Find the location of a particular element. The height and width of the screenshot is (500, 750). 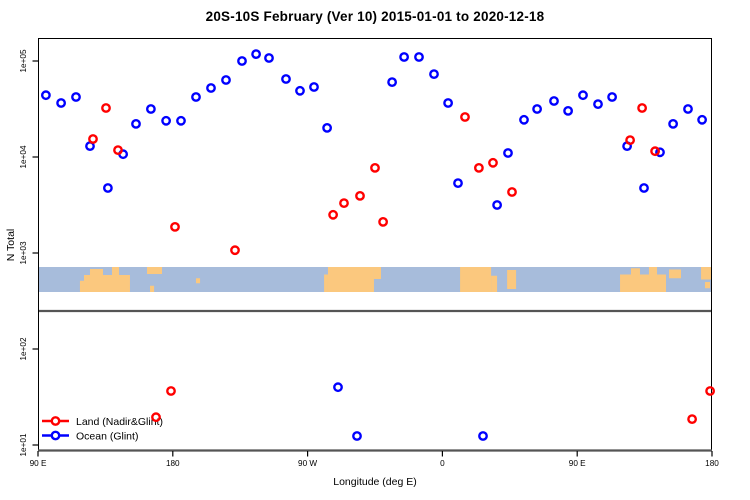

y-tick-label: 1e+05 is located at coordinates (23, 60).